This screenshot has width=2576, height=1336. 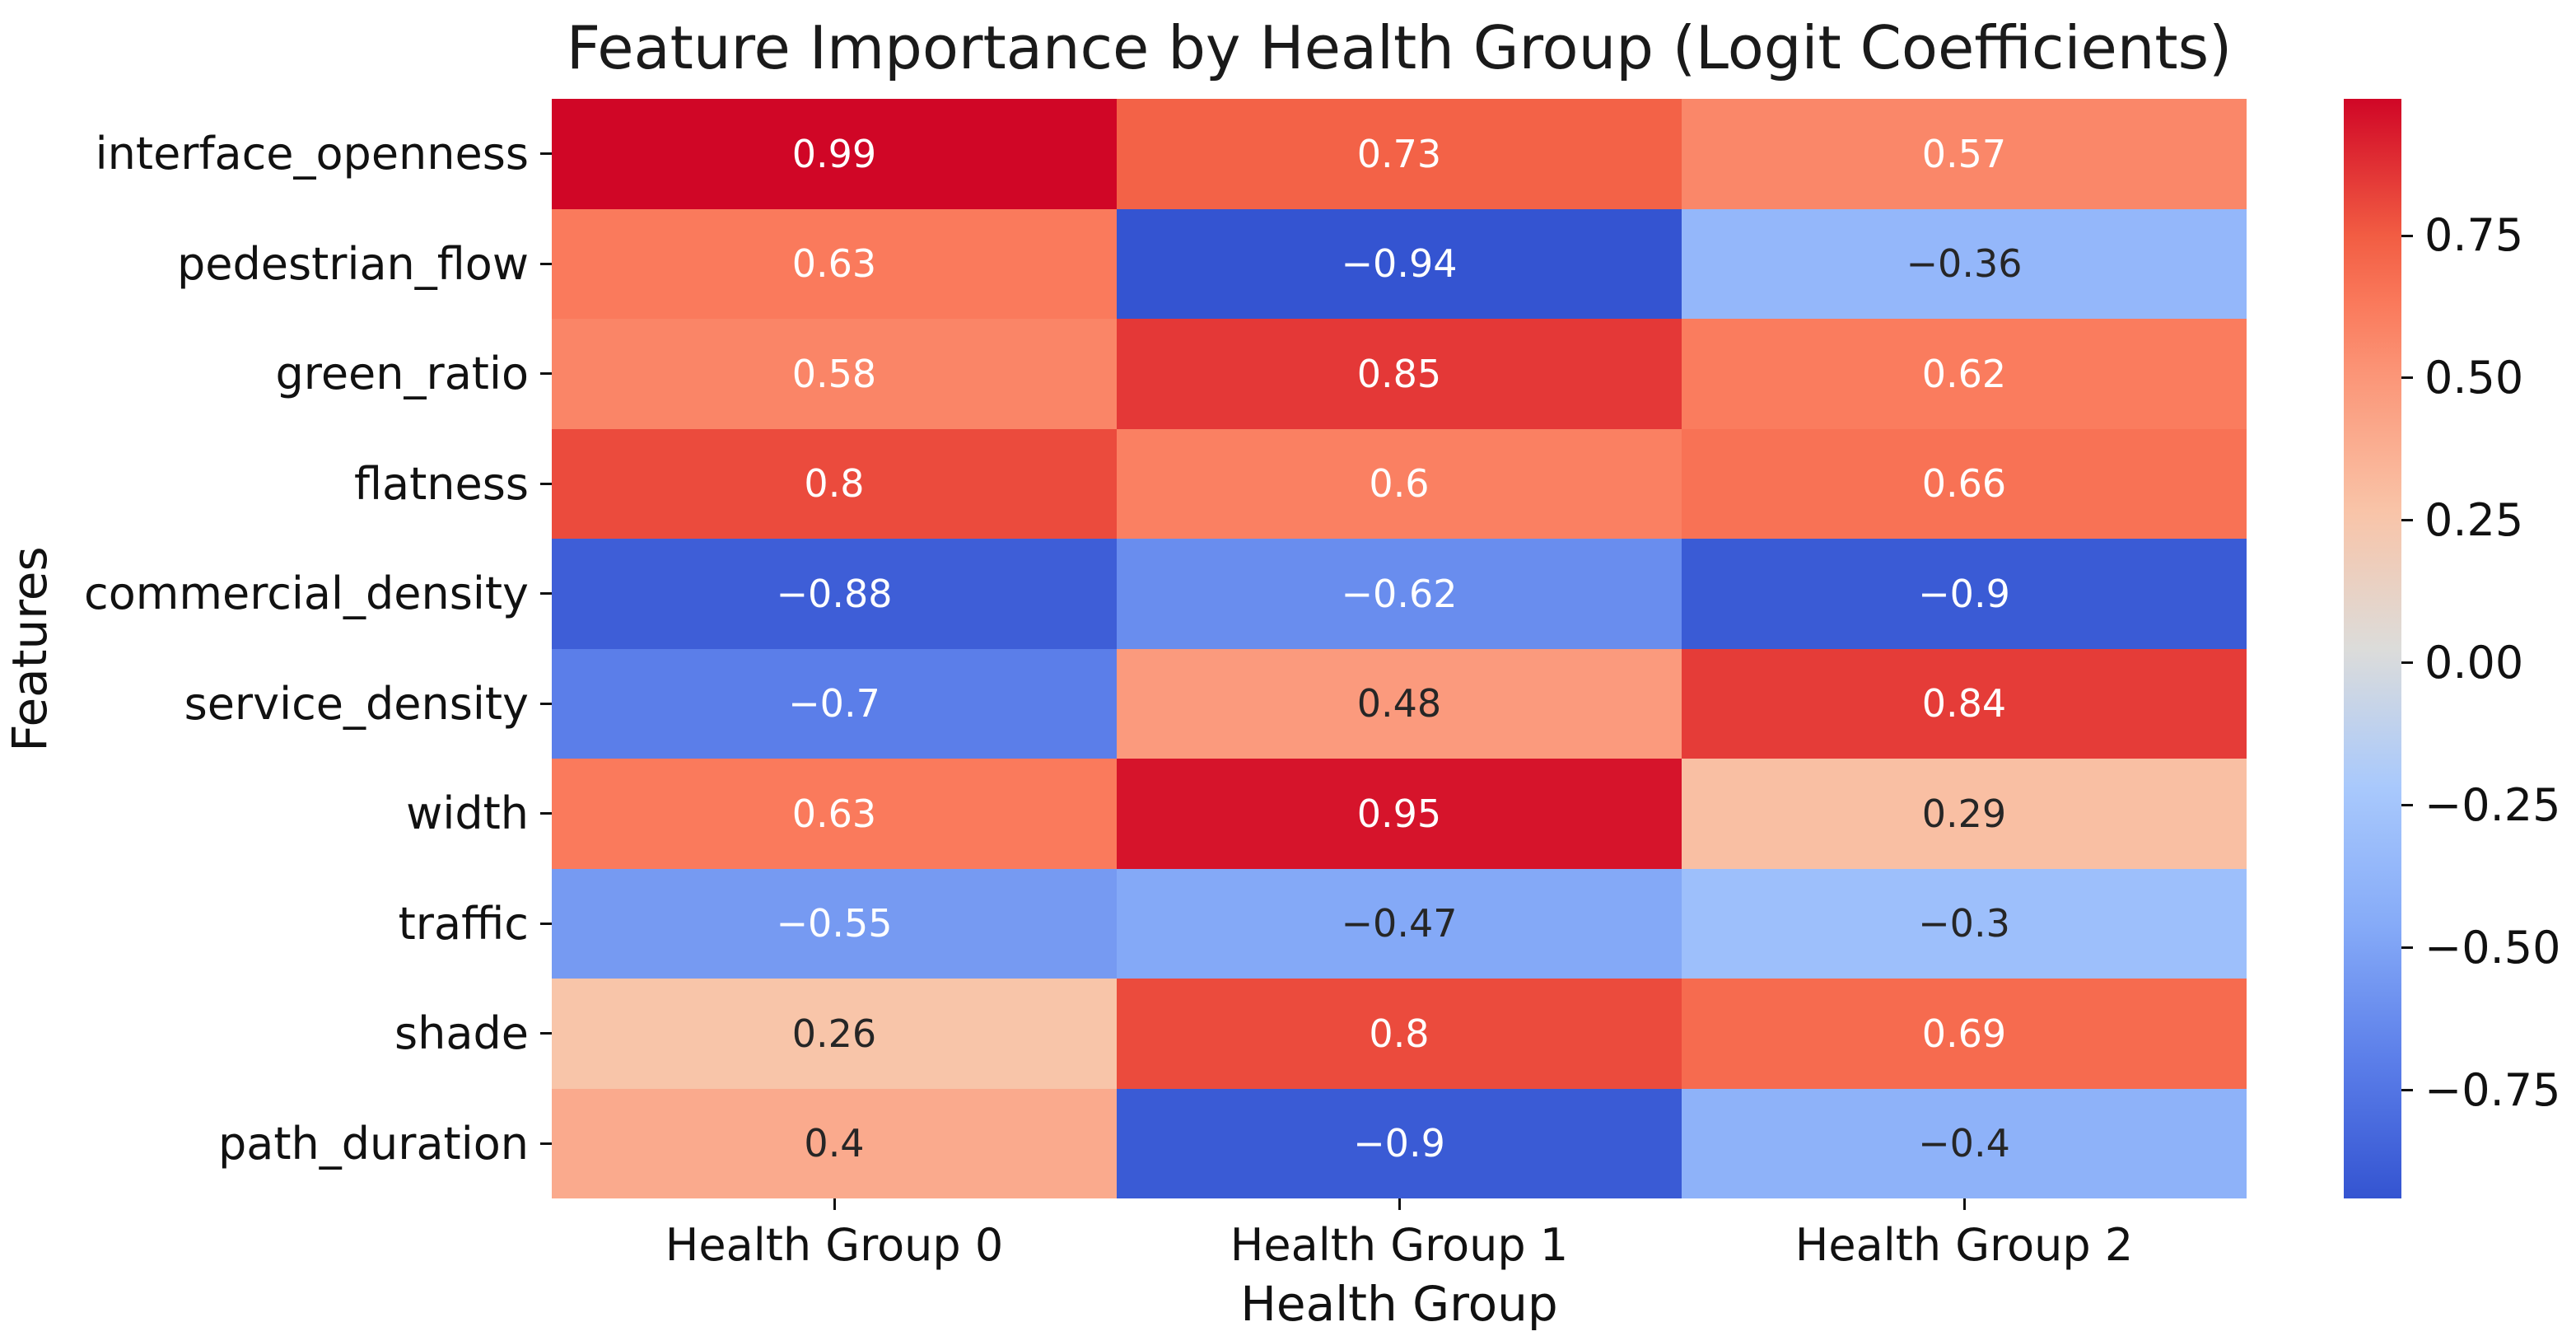 I want to click on cell-value: 0.26, so click(x=834, y=1033).